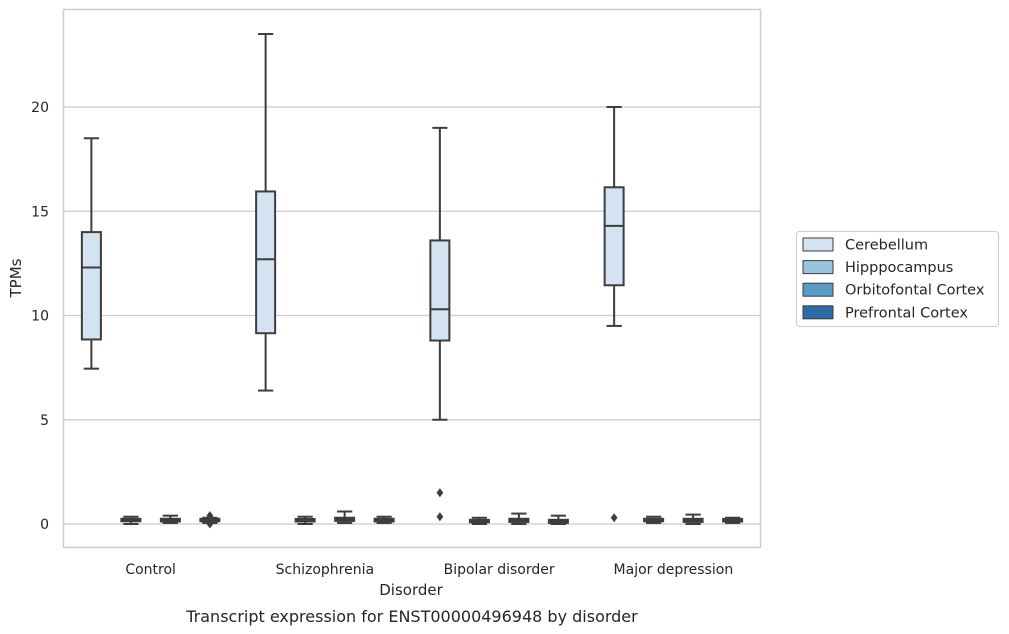 The width and height of the screenshot is (1009, 634). I want to click on legend-label-0: Cerebellum, so click(886, 246).